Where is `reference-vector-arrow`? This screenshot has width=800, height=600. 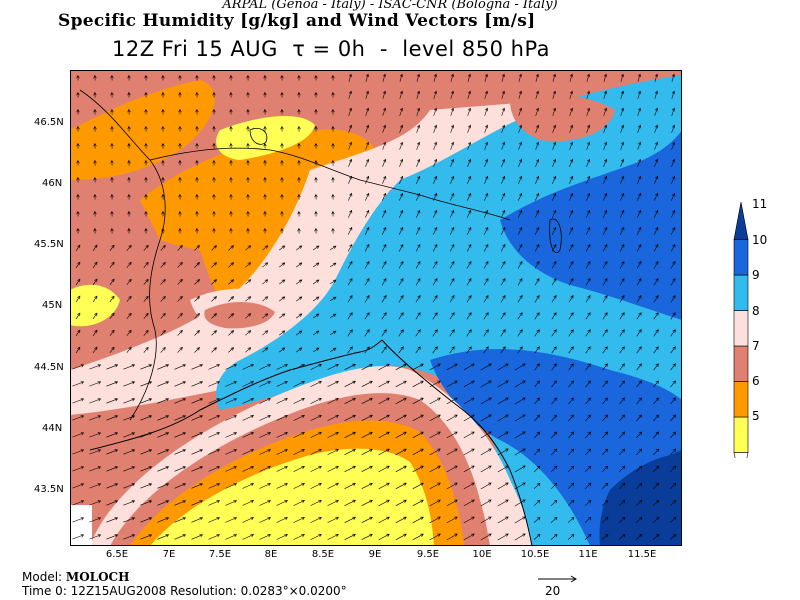 reference-vector-arrow is located at coordinates (557, 579).